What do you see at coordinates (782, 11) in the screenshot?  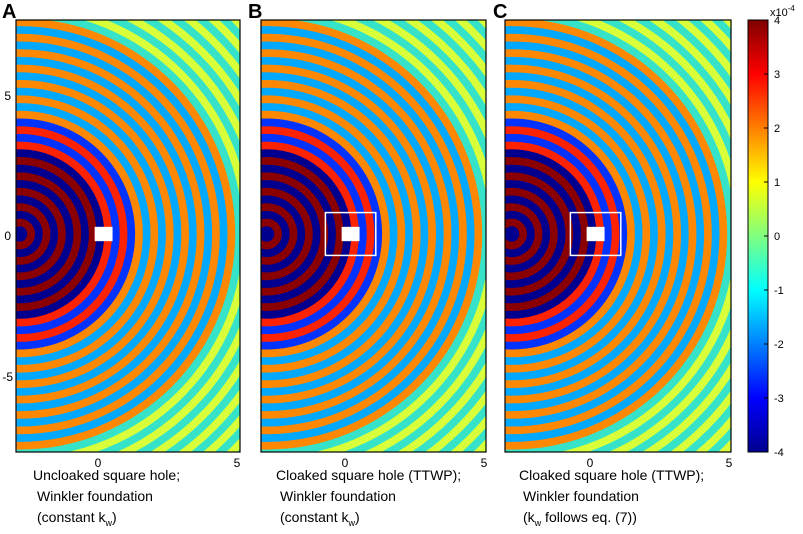 I see `colorbar-exponent: x10-4` at bounding box center [782, 11].